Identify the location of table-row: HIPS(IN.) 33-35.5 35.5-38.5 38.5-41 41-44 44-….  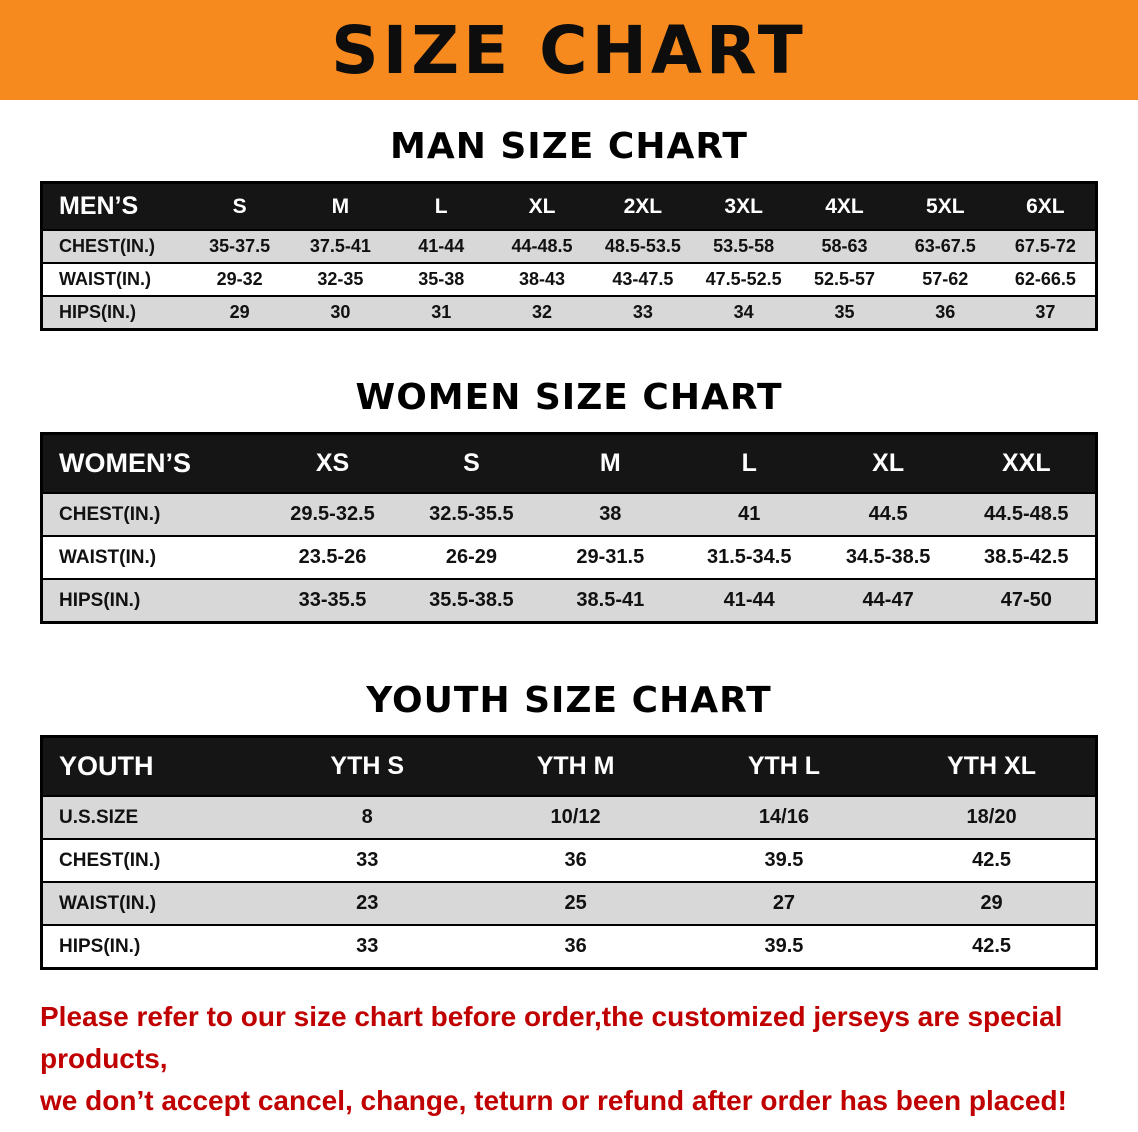
(569, 601).